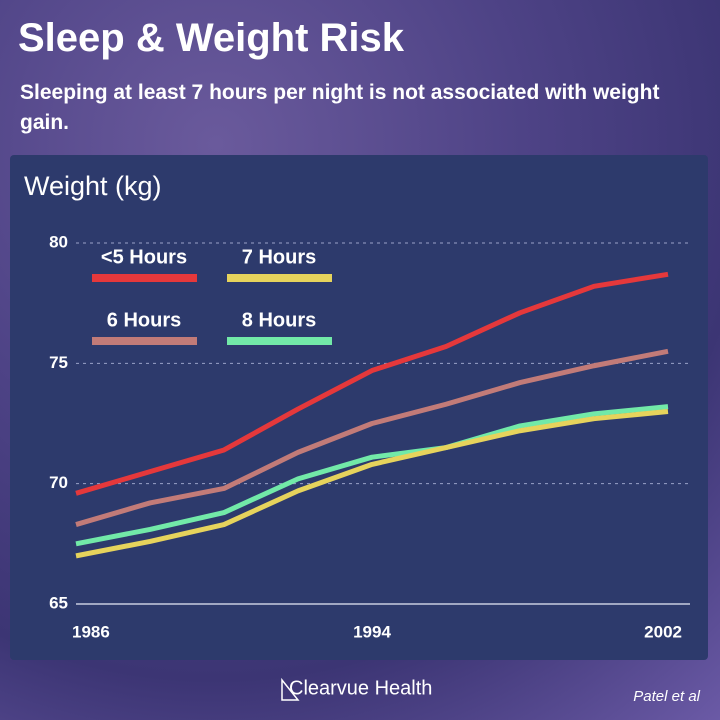 This screenshot has width=720, height=720. Describe the element at coordinates (279, 320) in the screenshot. I see `legend-label: 8 Hours` at that location.